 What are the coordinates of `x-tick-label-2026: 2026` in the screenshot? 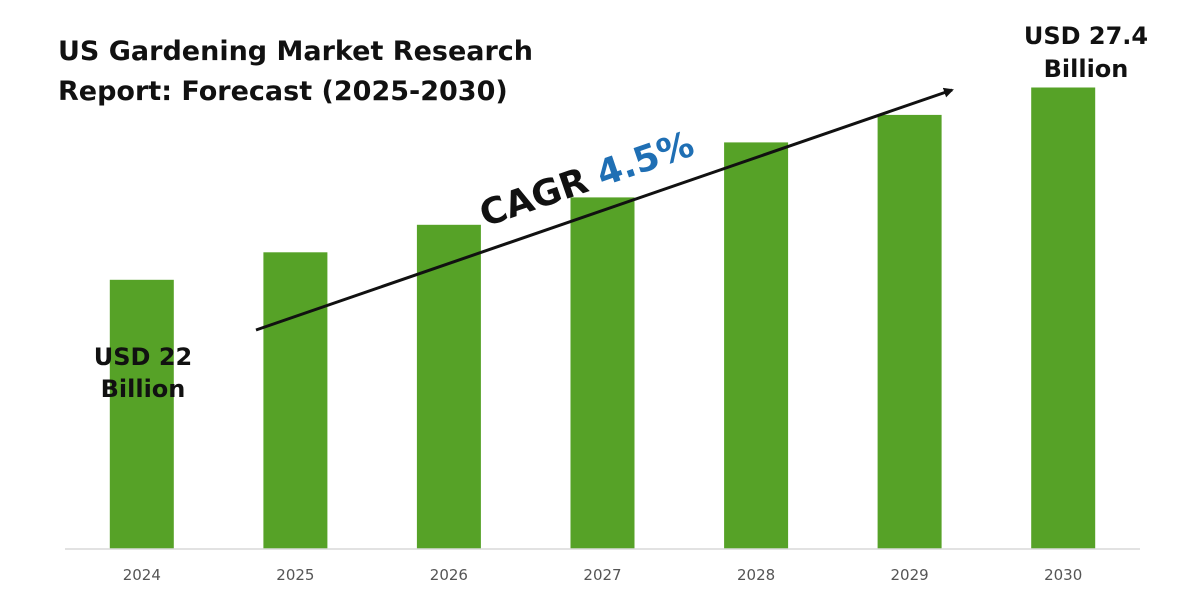 It's located at (449, 575).